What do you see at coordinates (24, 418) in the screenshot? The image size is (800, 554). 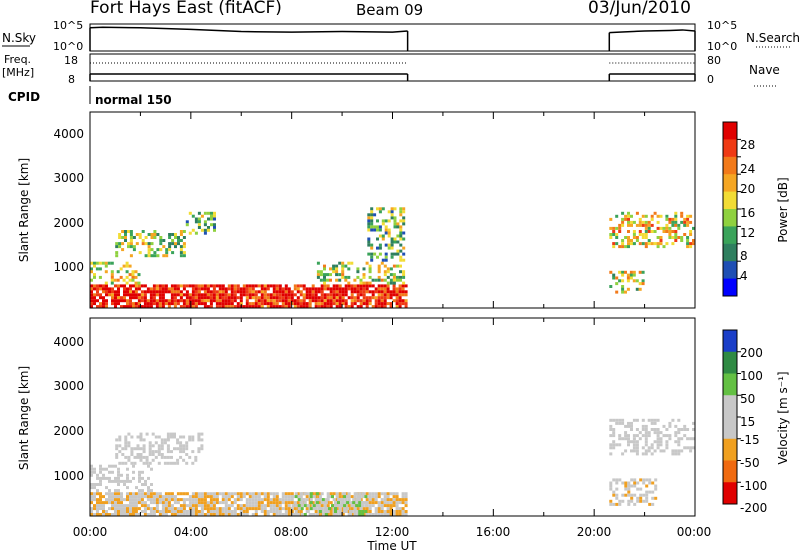 I see `velocity-ylabel: Slant Range [km]` at bounding box center [24, 418].